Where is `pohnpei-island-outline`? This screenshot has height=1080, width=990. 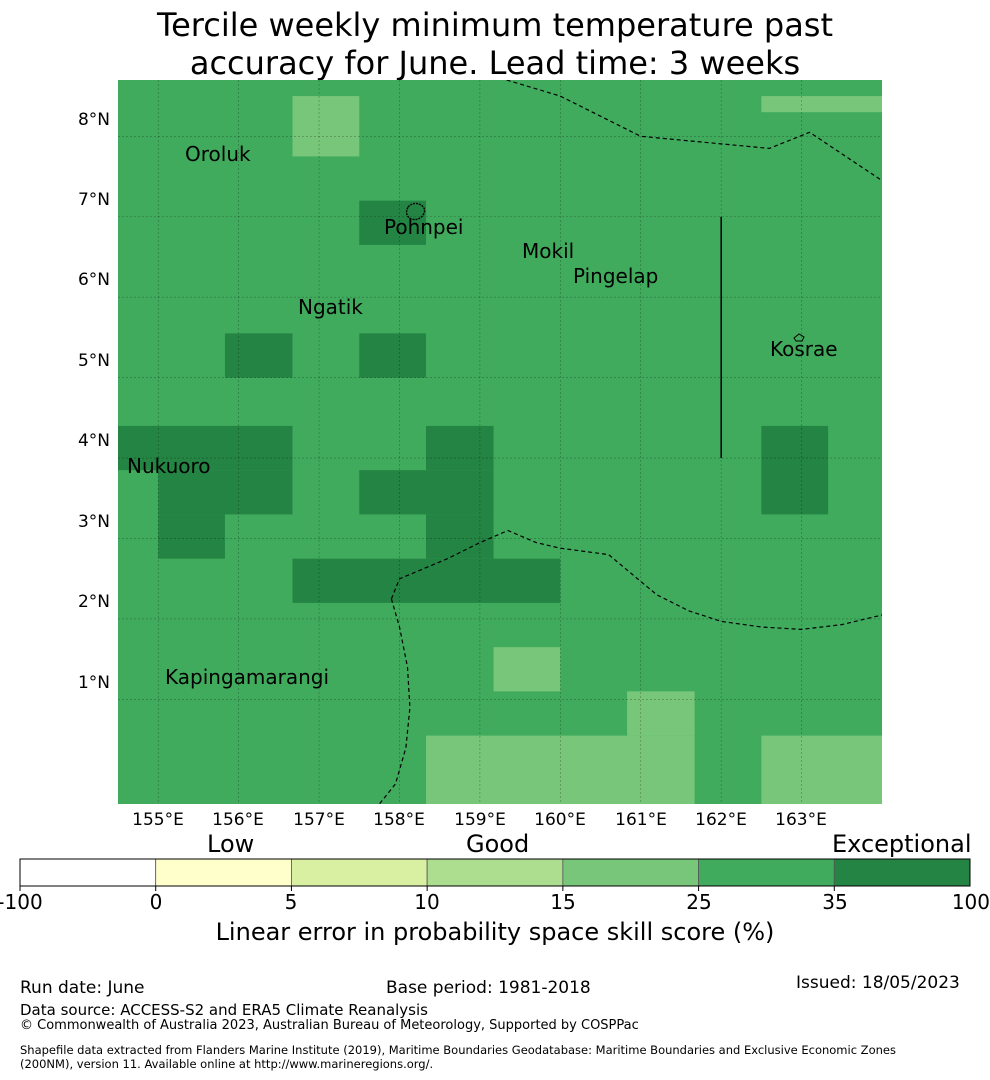 pohnpei-island-outline is located at coordinates (415, 211).